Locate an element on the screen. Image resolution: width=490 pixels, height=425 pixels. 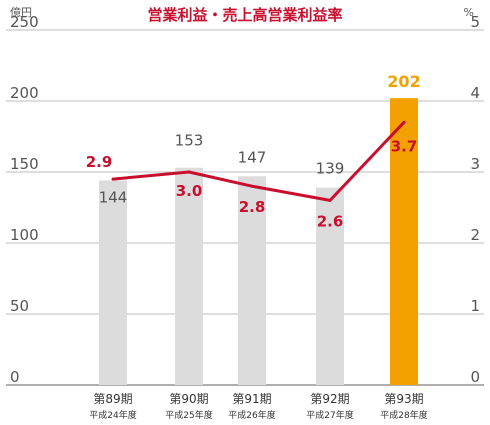
rate-value-label: 3.7 is located at coordinates (404, 146).